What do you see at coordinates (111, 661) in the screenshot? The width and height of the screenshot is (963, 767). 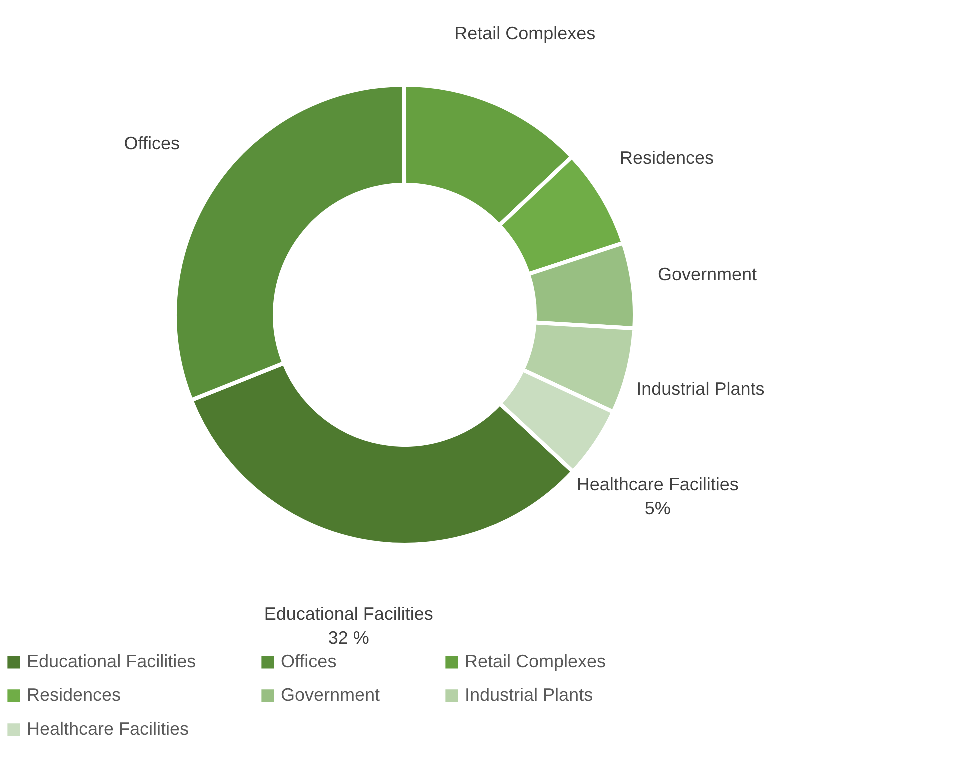 I see `legend-label: Educational Facilities` at bounding box center [111, 661].